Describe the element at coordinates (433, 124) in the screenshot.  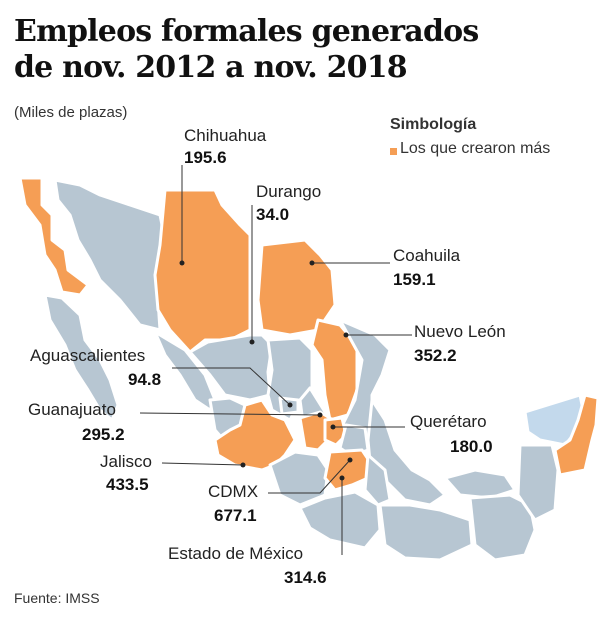
I see `legend-title: Simbología` at that location.